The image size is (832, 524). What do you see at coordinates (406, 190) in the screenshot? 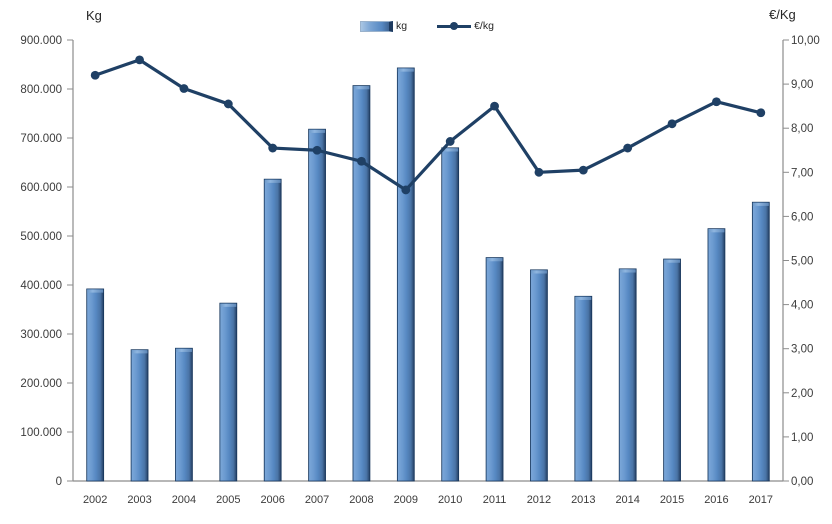
I see `line-point-2009` at bounding box center [406, 190].